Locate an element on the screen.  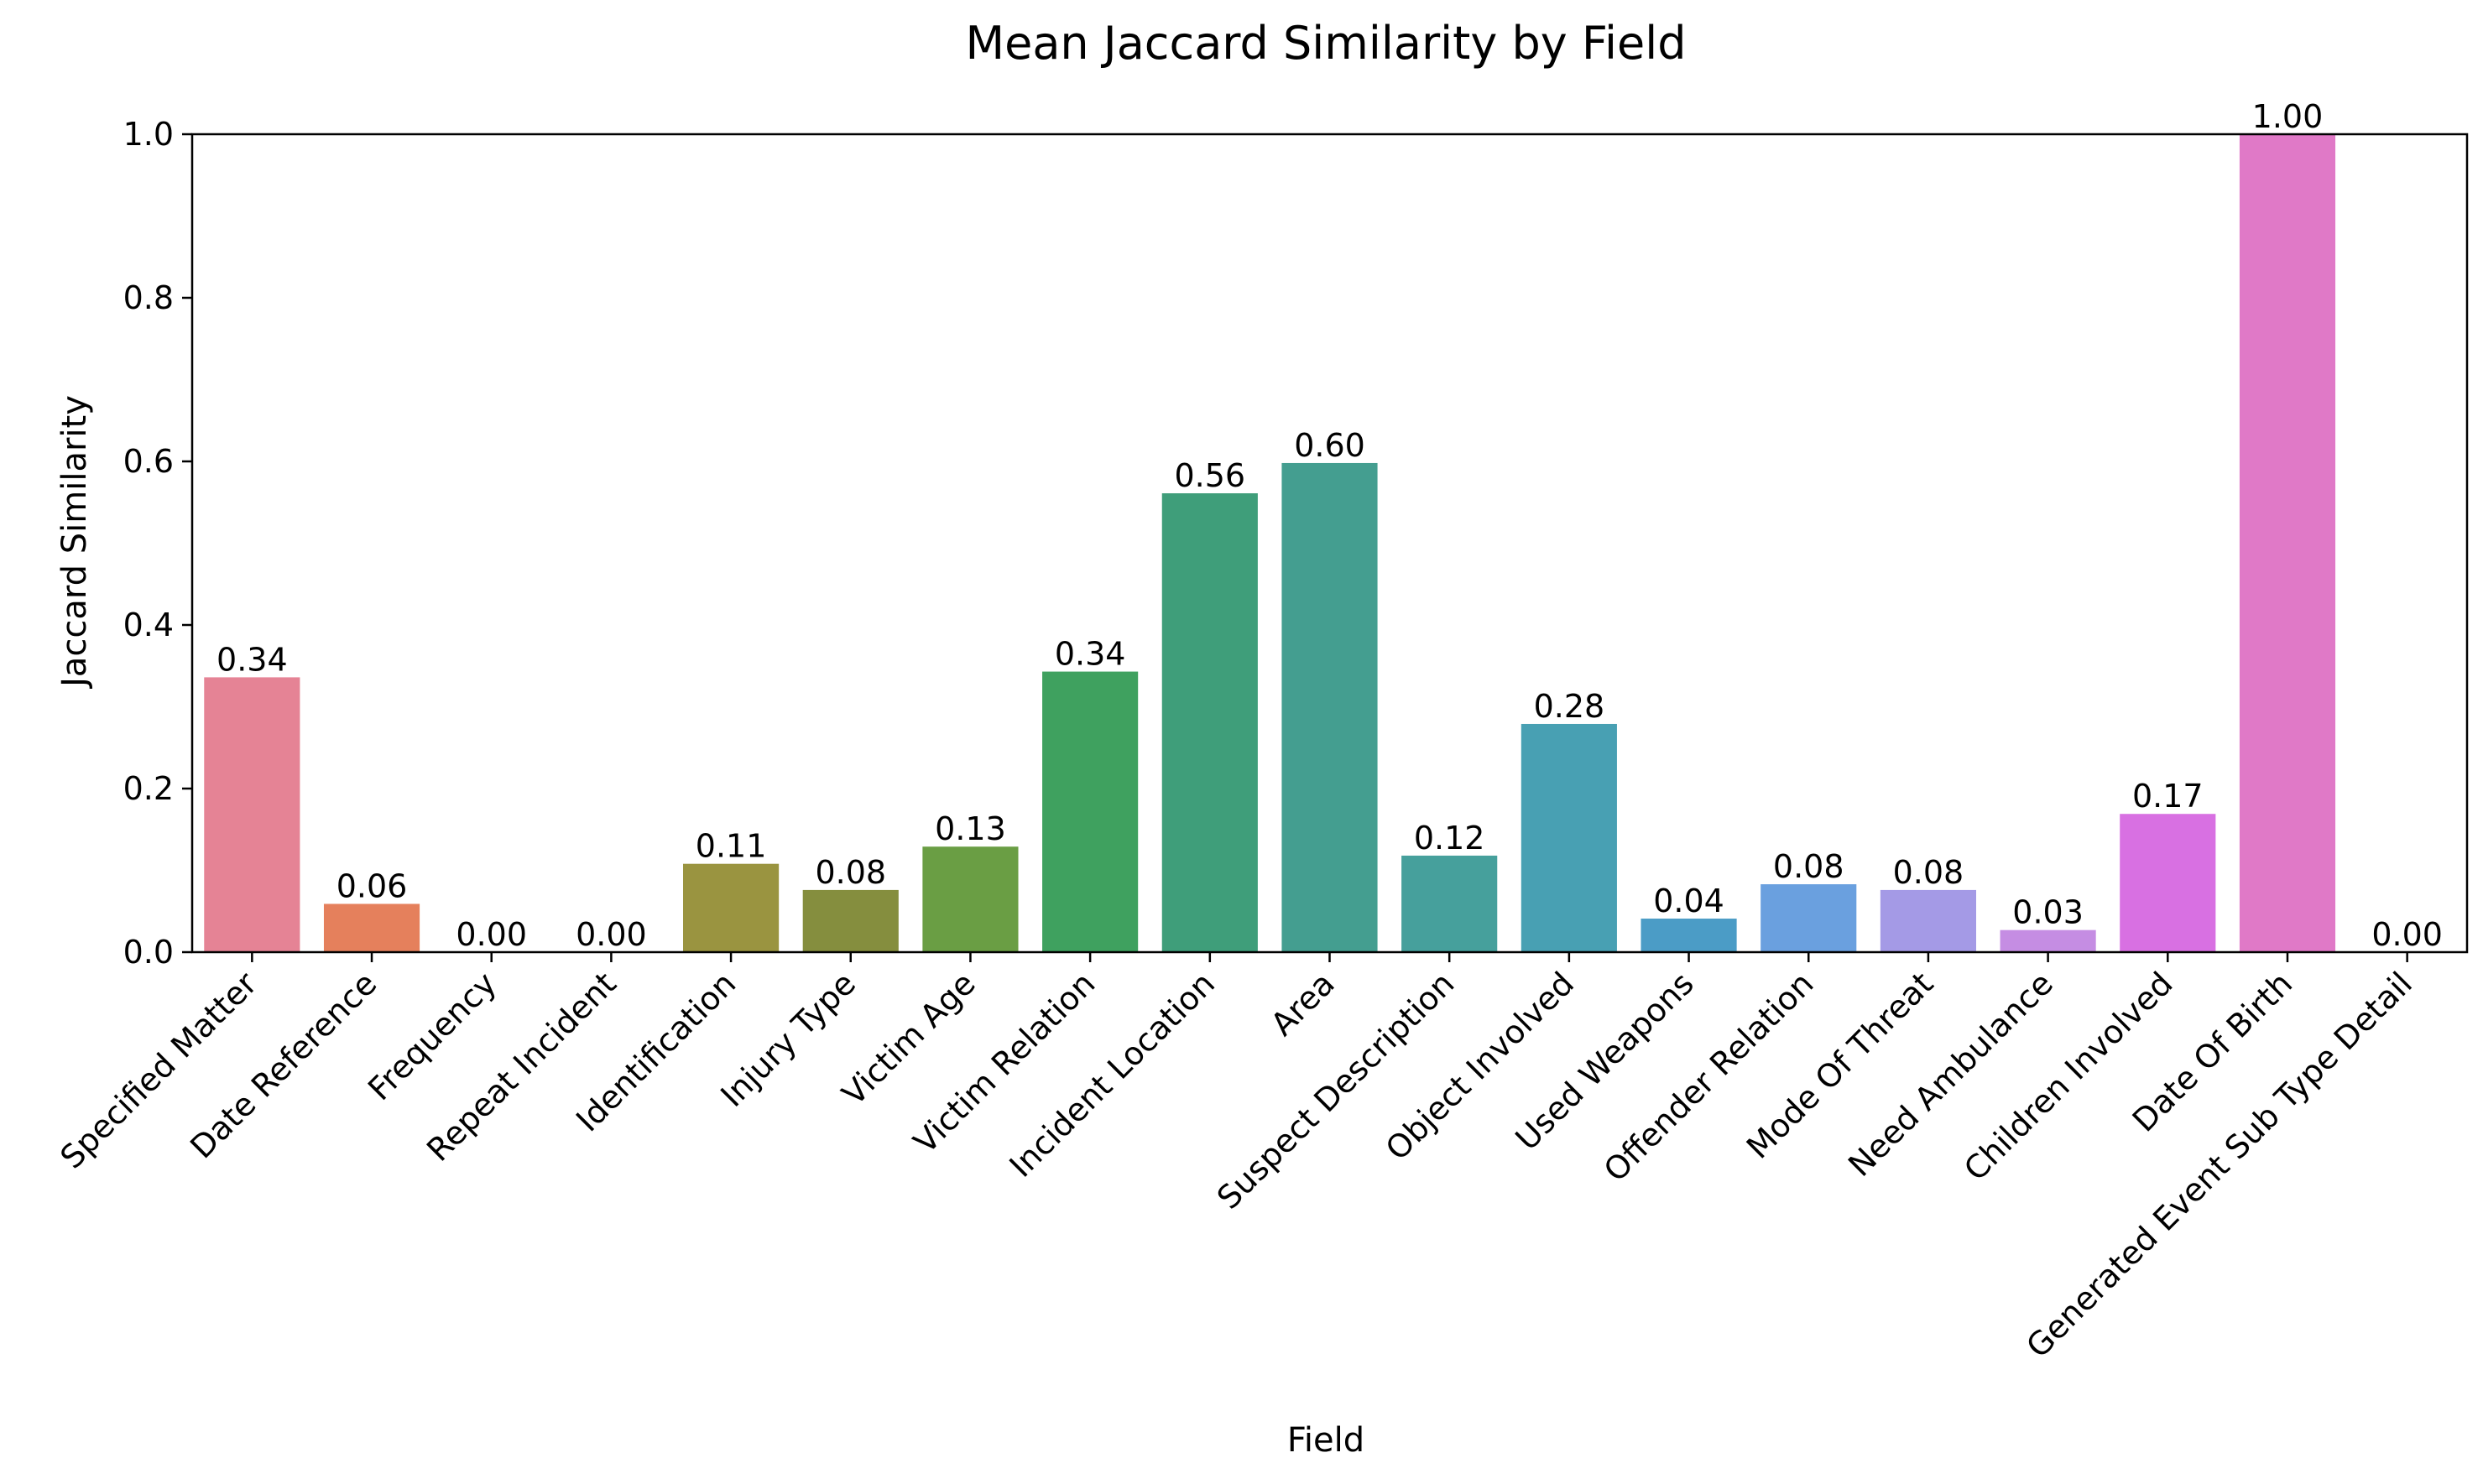
bar-value-label: 0.11 is located at coordinates (731, 846).